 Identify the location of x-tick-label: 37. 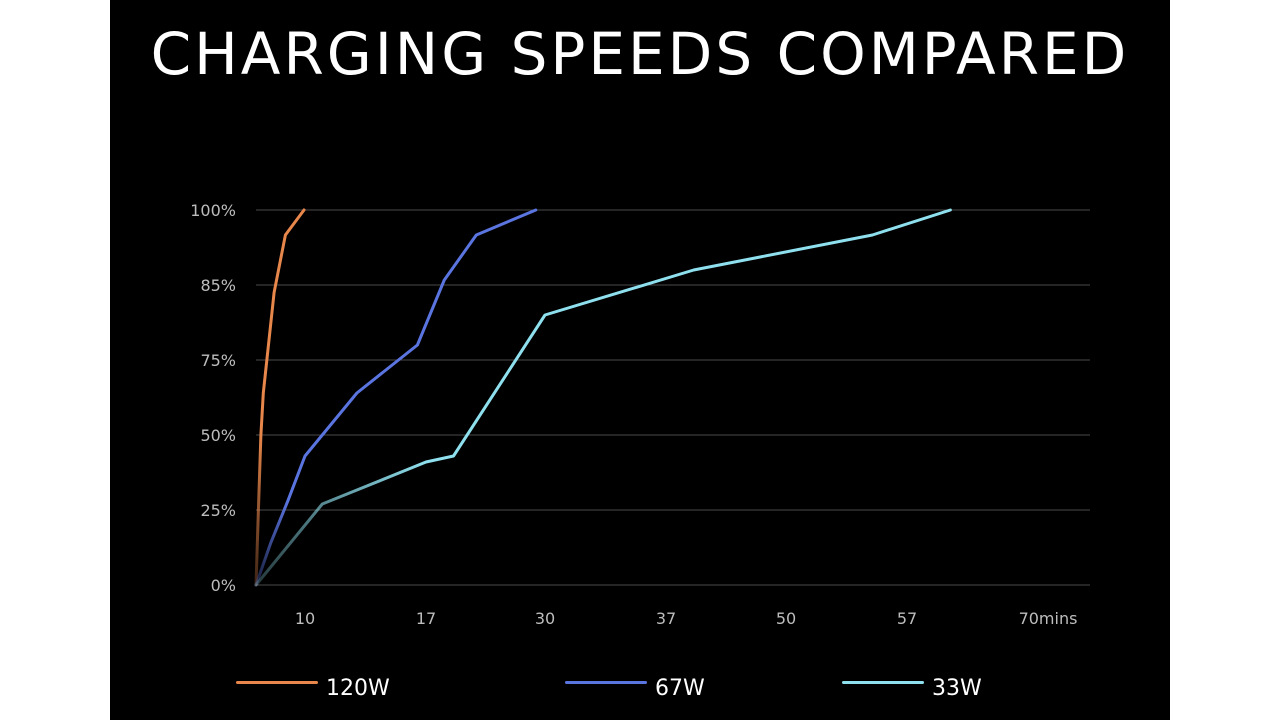
(666, 618).